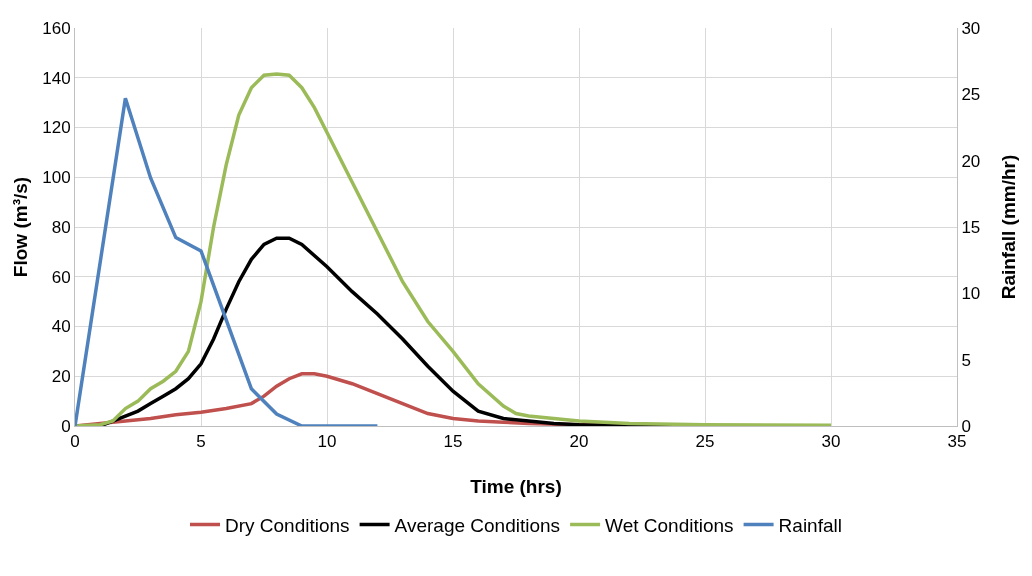 The width and height of the screenshot is (1032, 576). Describe the element at coordinates (971, 28) in the screenshot. I see `y2-tick-label: 30` at that location.